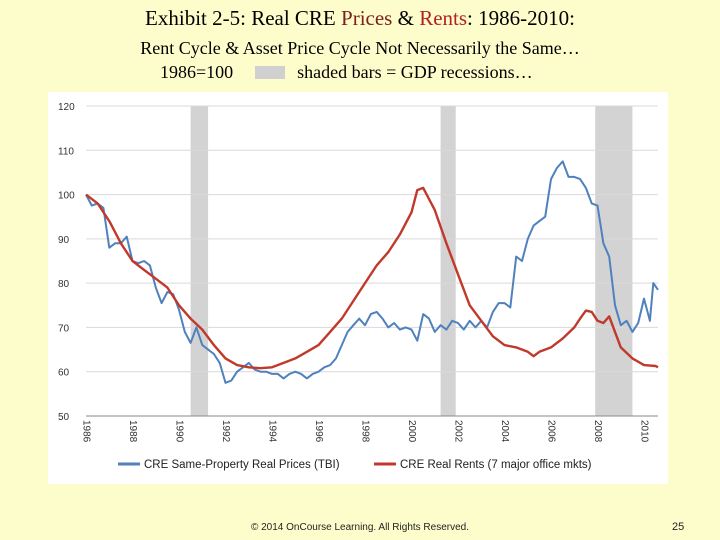 This screenshot has height=540, width=720. I want to click on x-tick-label: 1986, so click(86, 431).